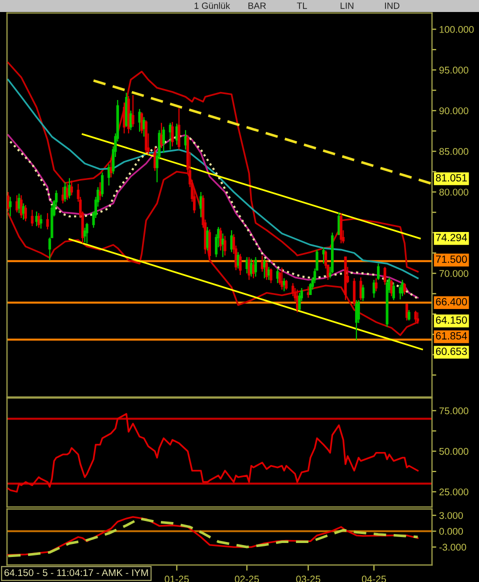 This screenshot has width=479, height=582. What do you see at coordinates (453, 451) in the screenshot?
I see `y-tick-label: 50.000` at bounding box center [453, 451].